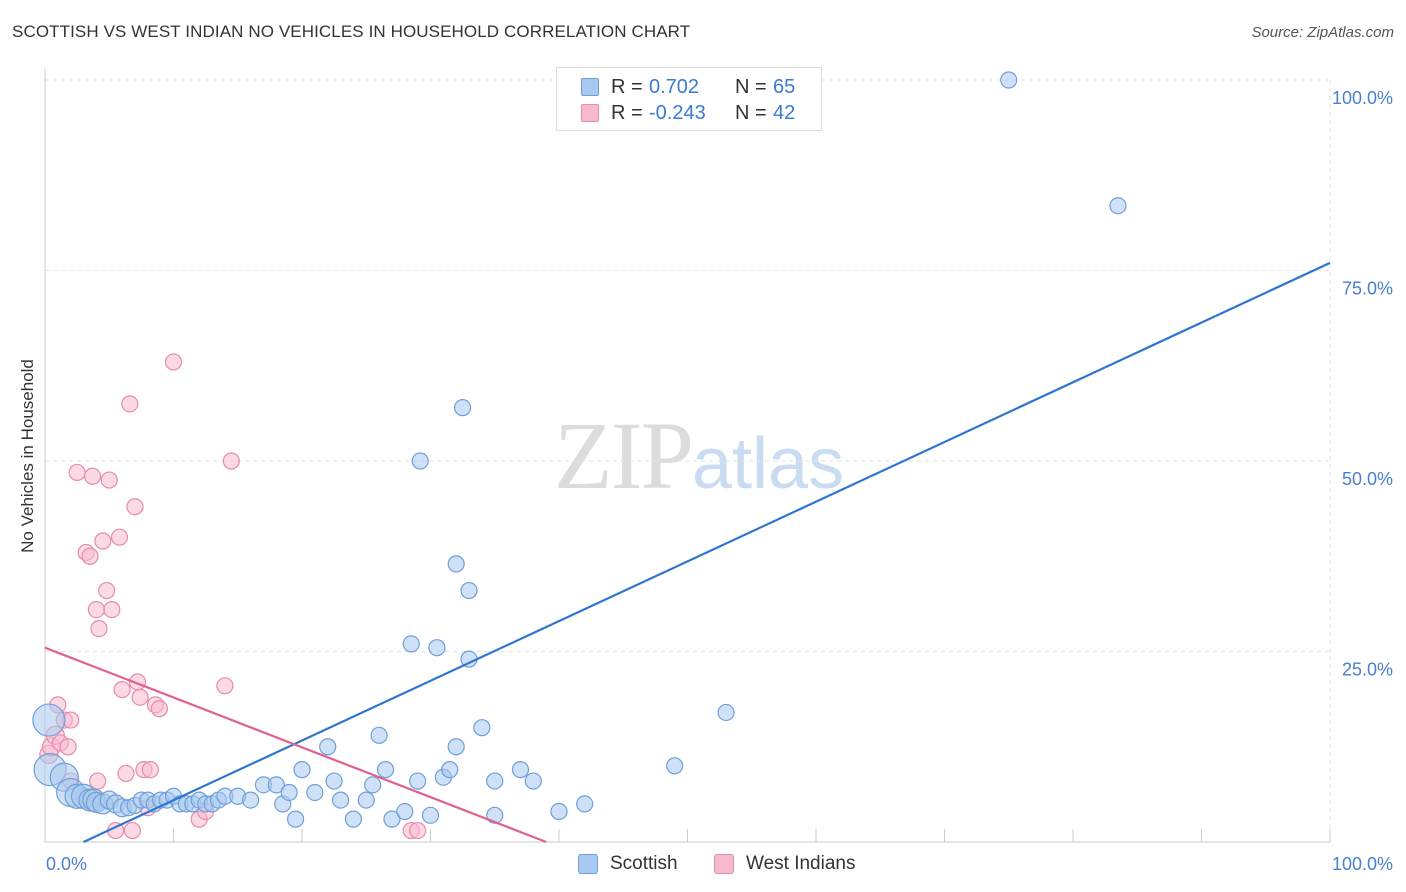  Describe the element at coordinates (295, 745) in the screenshot. I see `west-indians-trend-line` at that location.